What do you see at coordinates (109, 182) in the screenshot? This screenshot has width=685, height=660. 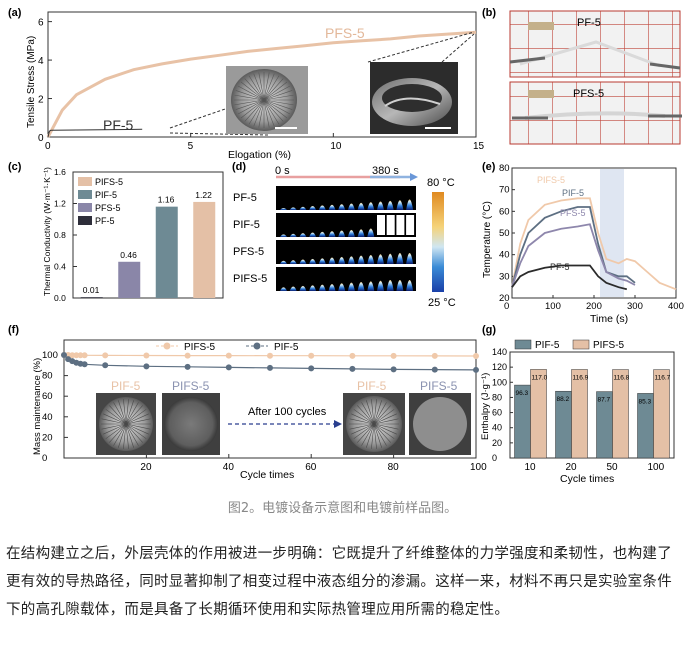 I see `legend-label: PIFS-5` at bounding box center [109, 182].